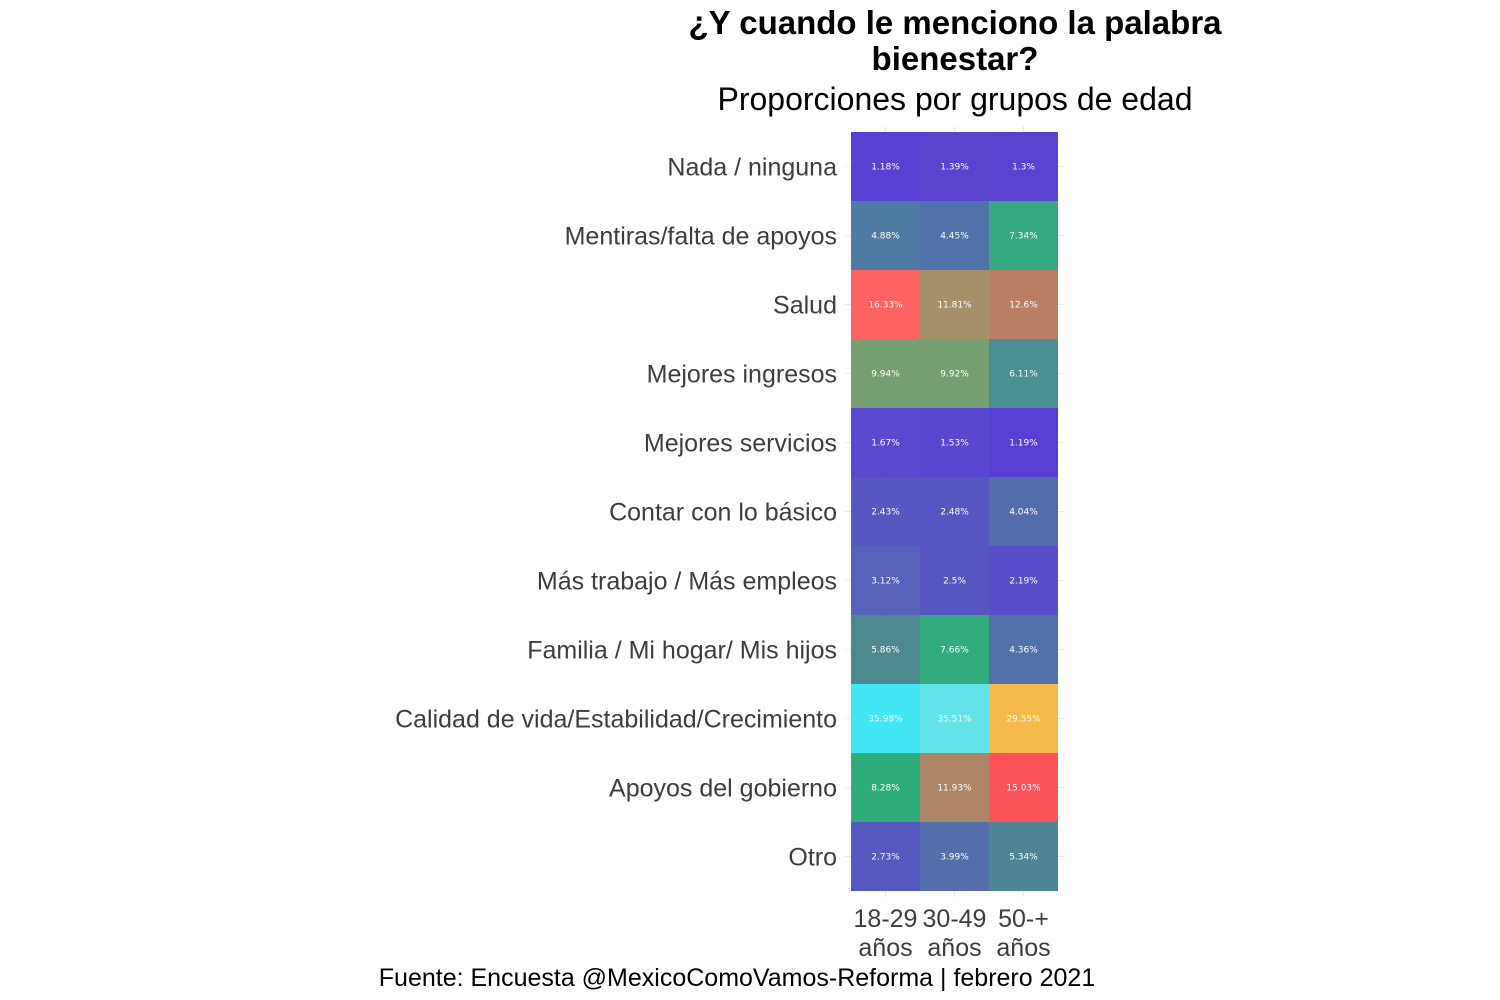  What do you see at coordinates (955, 919) in the screenshot?
I see `x-axis-label: 30-49` at bounding box center [955, 919].